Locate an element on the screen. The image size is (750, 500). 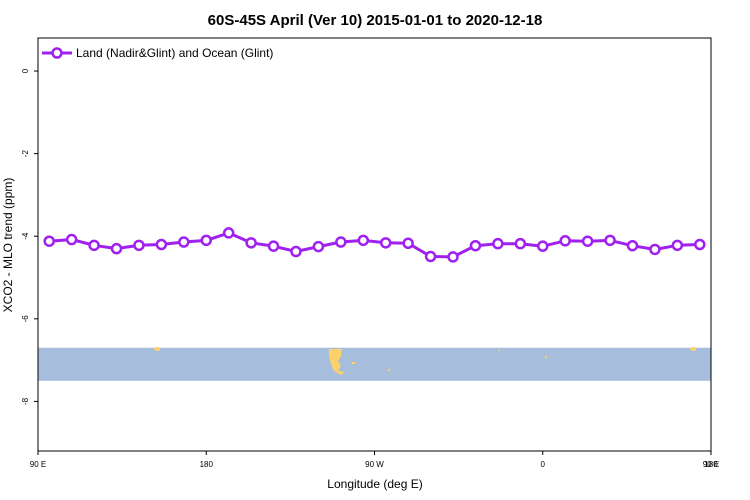
x-axis-label: Longitude (deg E) is located at coordinates (374, 484).